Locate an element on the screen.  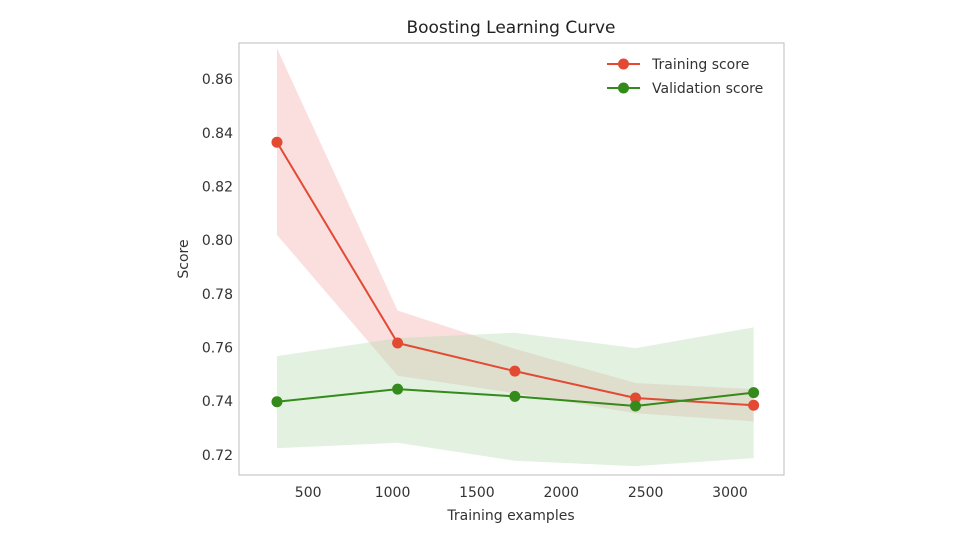
y-tick-label-6: 0.84 is located at coordinates (217, 134).